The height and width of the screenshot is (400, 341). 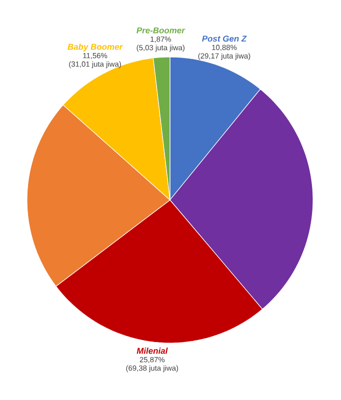 I want to click on slice-label: Baby Boomer, so click(x=95, y=48).